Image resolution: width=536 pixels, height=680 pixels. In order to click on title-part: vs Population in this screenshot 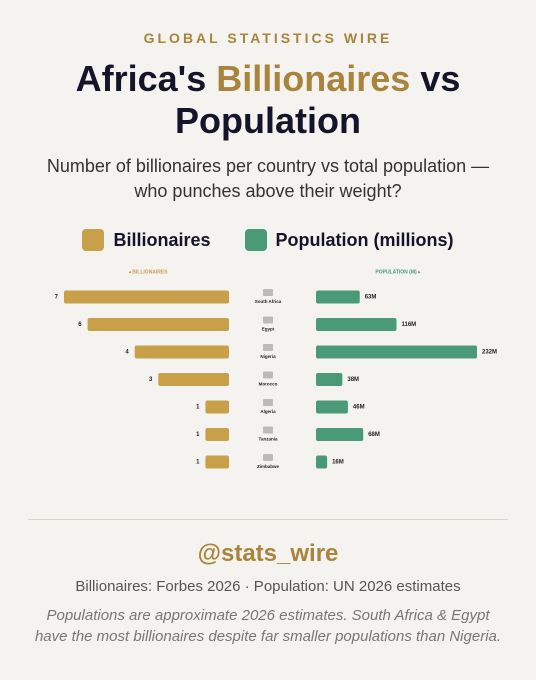, I will do `click(318, 99)`.